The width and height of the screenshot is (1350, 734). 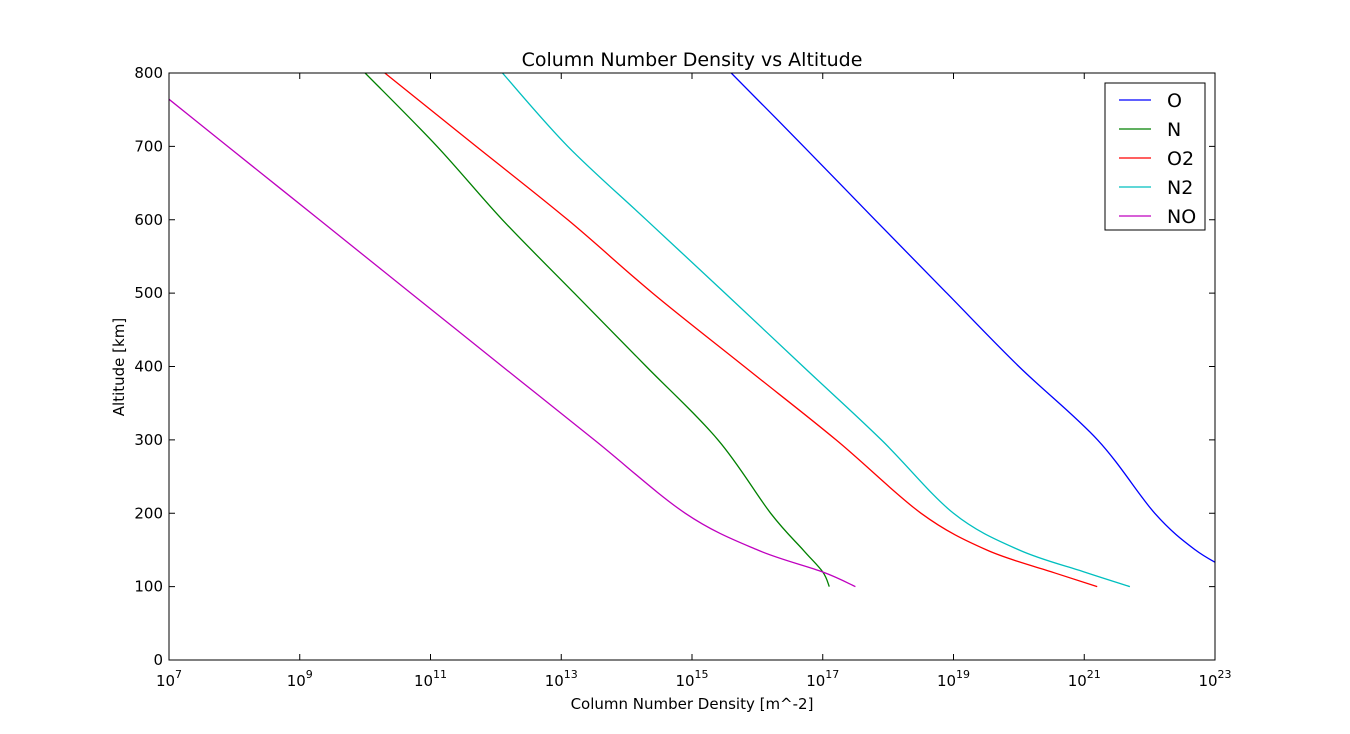 What do you see at coordinates (430, 679) in the screenshot?
I see `x-tick-label: 10¹¹` at bounding box center [430, 679].